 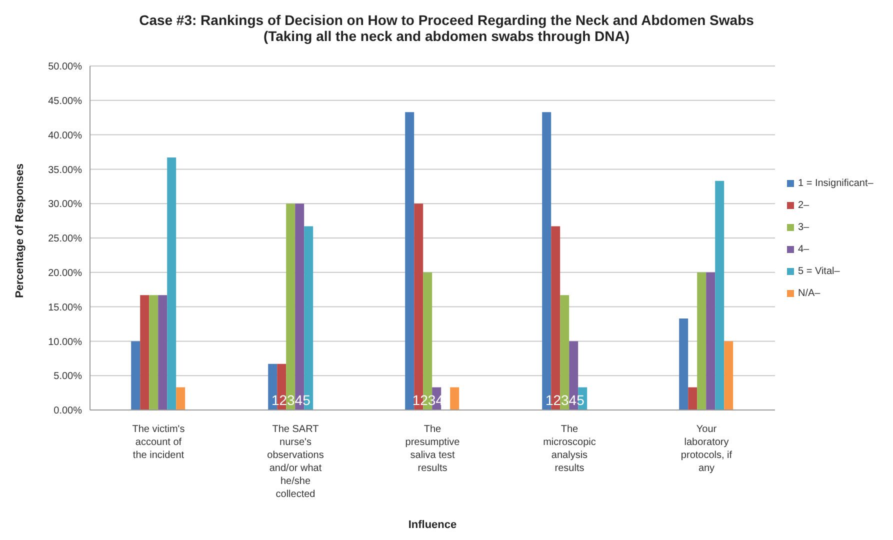 I want to click on legend-label: N/A–, so click(x=809, y=293).